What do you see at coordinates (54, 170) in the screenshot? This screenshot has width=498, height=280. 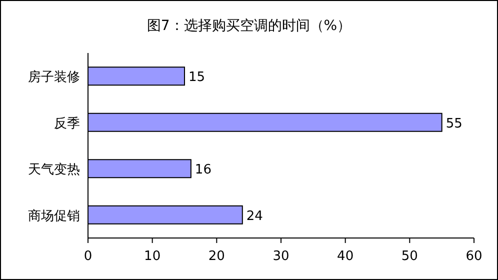 I see `y-tick-label: 天气变热` at bounding box center [54, 170].